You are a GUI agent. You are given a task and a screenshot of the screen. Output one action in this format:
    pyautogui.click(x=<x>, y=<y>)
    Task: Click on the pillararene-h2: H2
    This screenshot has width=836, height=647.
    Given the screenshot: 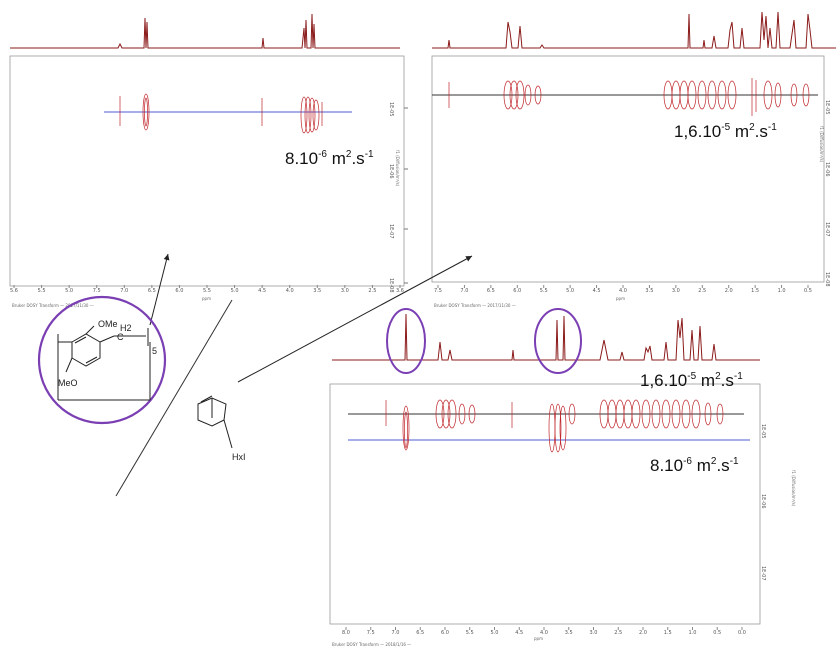 What is the action you would take?
    pyautogui.click(x=126, y=328)
    